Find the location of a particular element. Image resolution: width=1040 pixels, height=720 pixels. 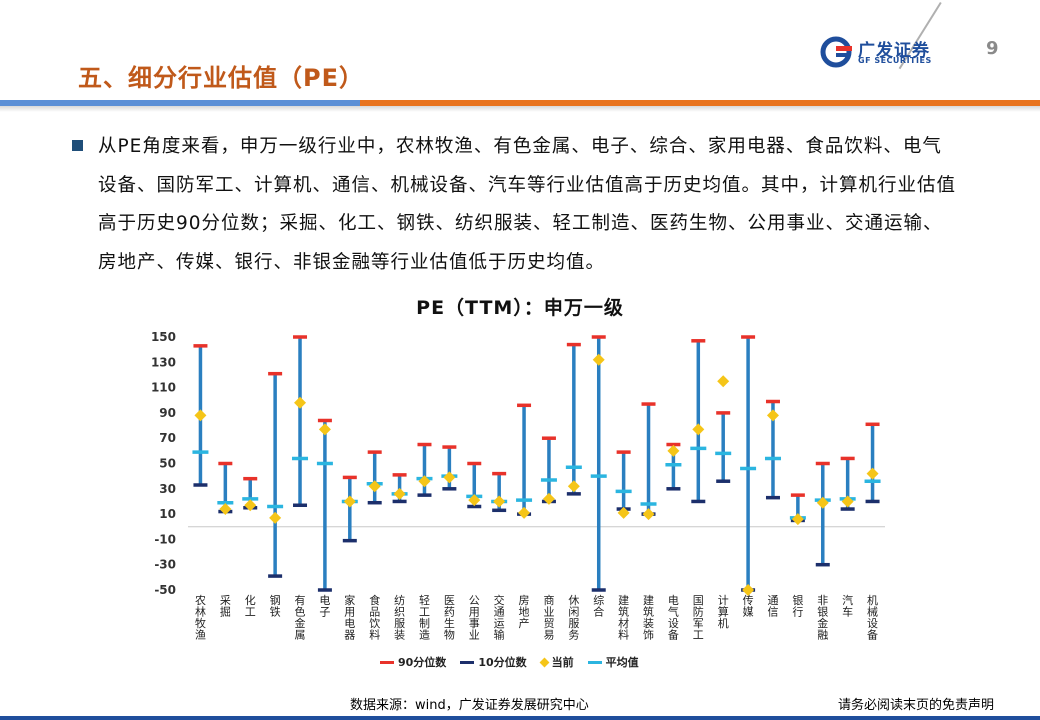

logo-subtitle: GF SECURITIES is located at coordinates (895, 60).